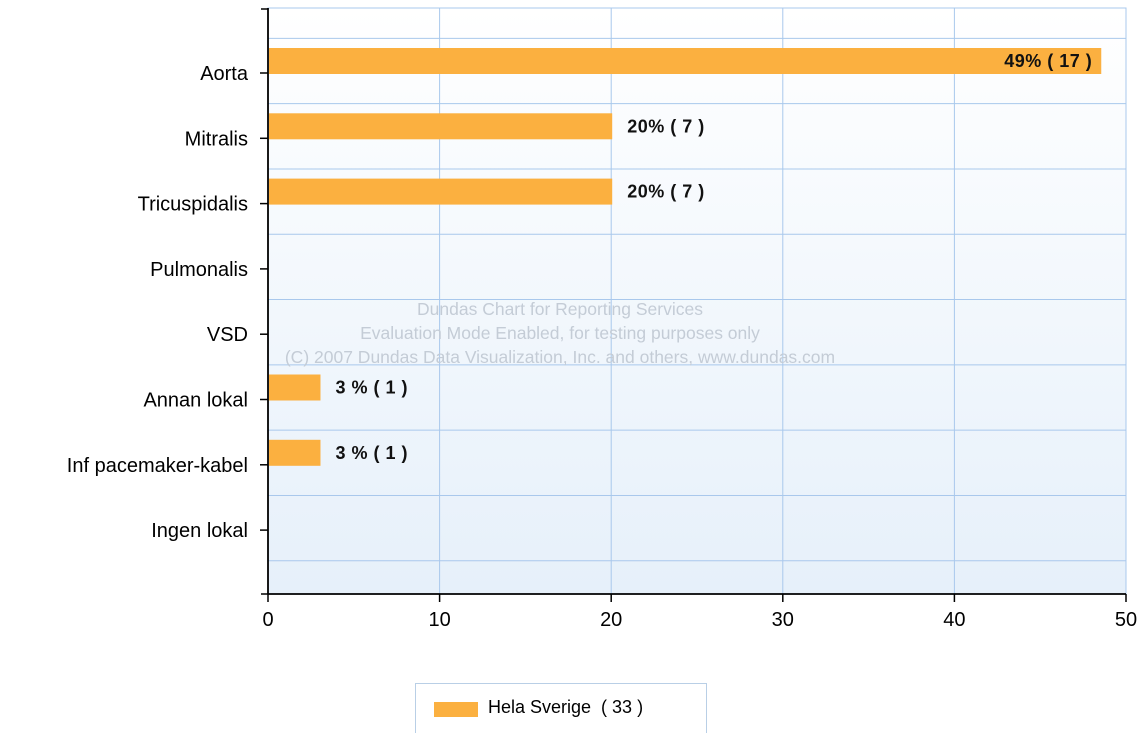 This screenshot has width=1142, height=733. Describe the element at coordinates (1048, 61) in the screenshot. I see `bar-data-label: 49% ( 17 )` at that location.